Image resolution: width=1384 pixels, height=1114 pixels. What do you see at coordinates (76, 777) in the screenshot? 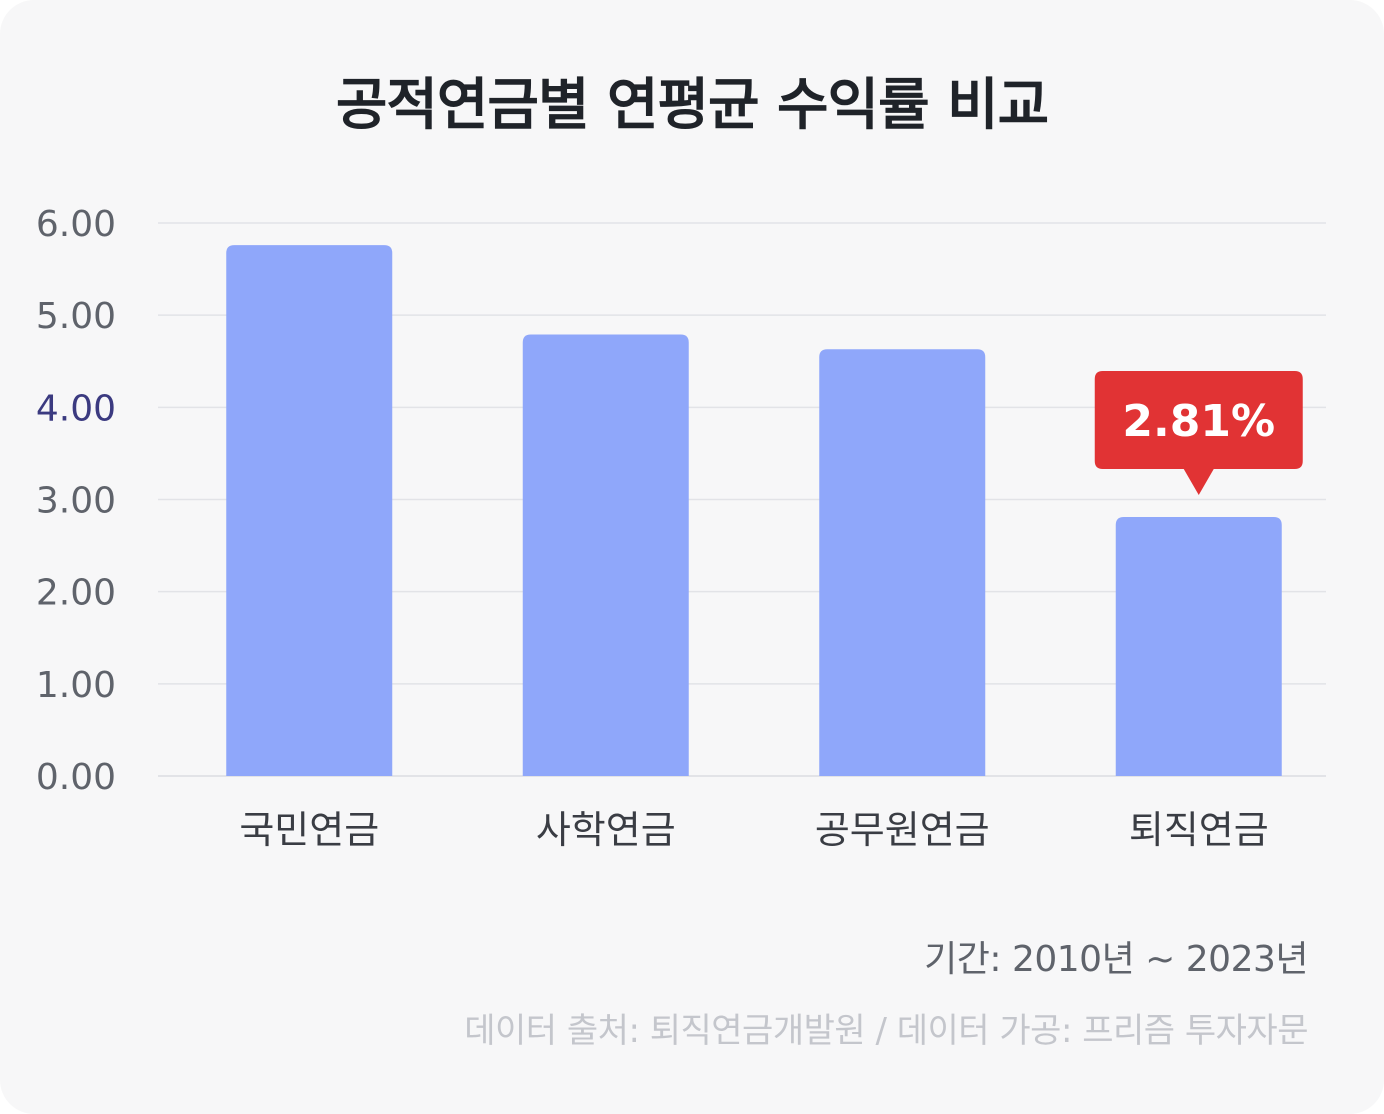
I see `y-tick-label: 0.00` at bounding box center [76, 777].